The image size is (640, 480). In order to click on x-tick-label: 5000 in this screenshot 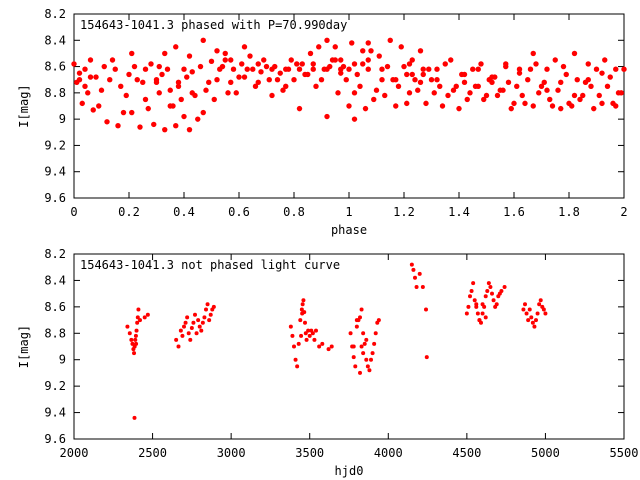, I will do `click(545, 453)`.